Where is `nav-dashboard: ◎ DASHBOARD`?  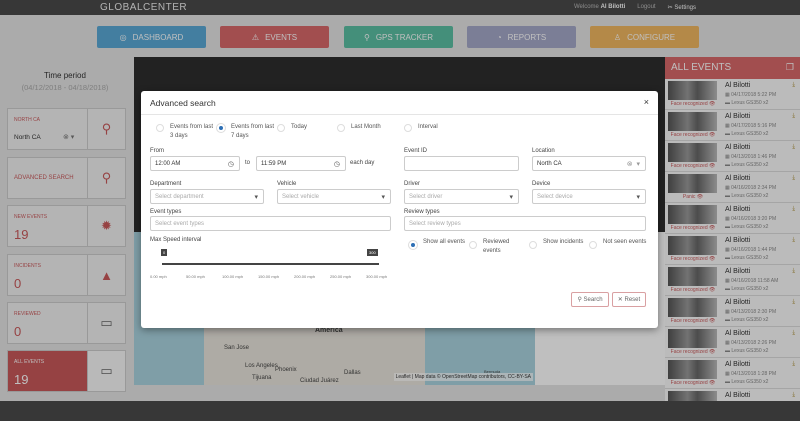
nav-dashboard: ◎ DASHBOARD is located at coordinates (151, 37).